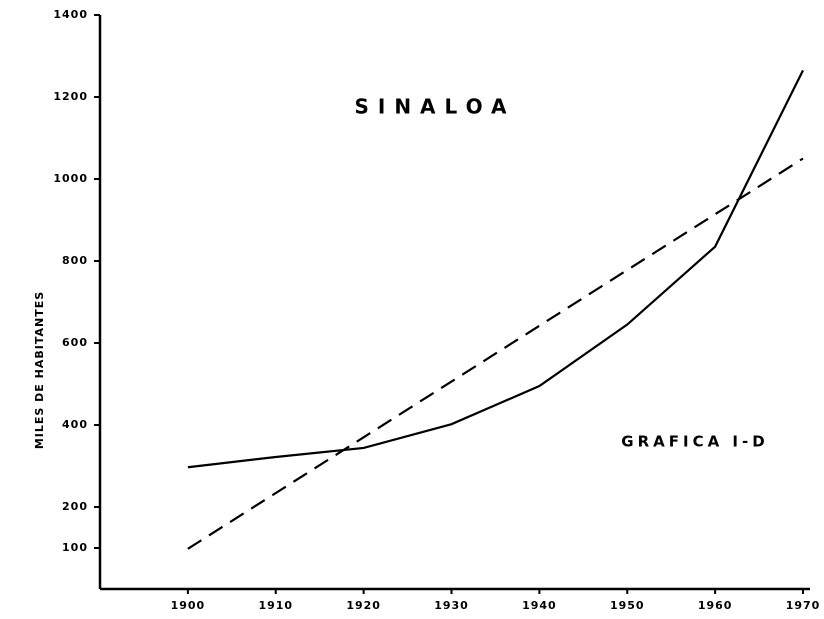  I want to click on y-tick-label: 400, so click(75, 424).